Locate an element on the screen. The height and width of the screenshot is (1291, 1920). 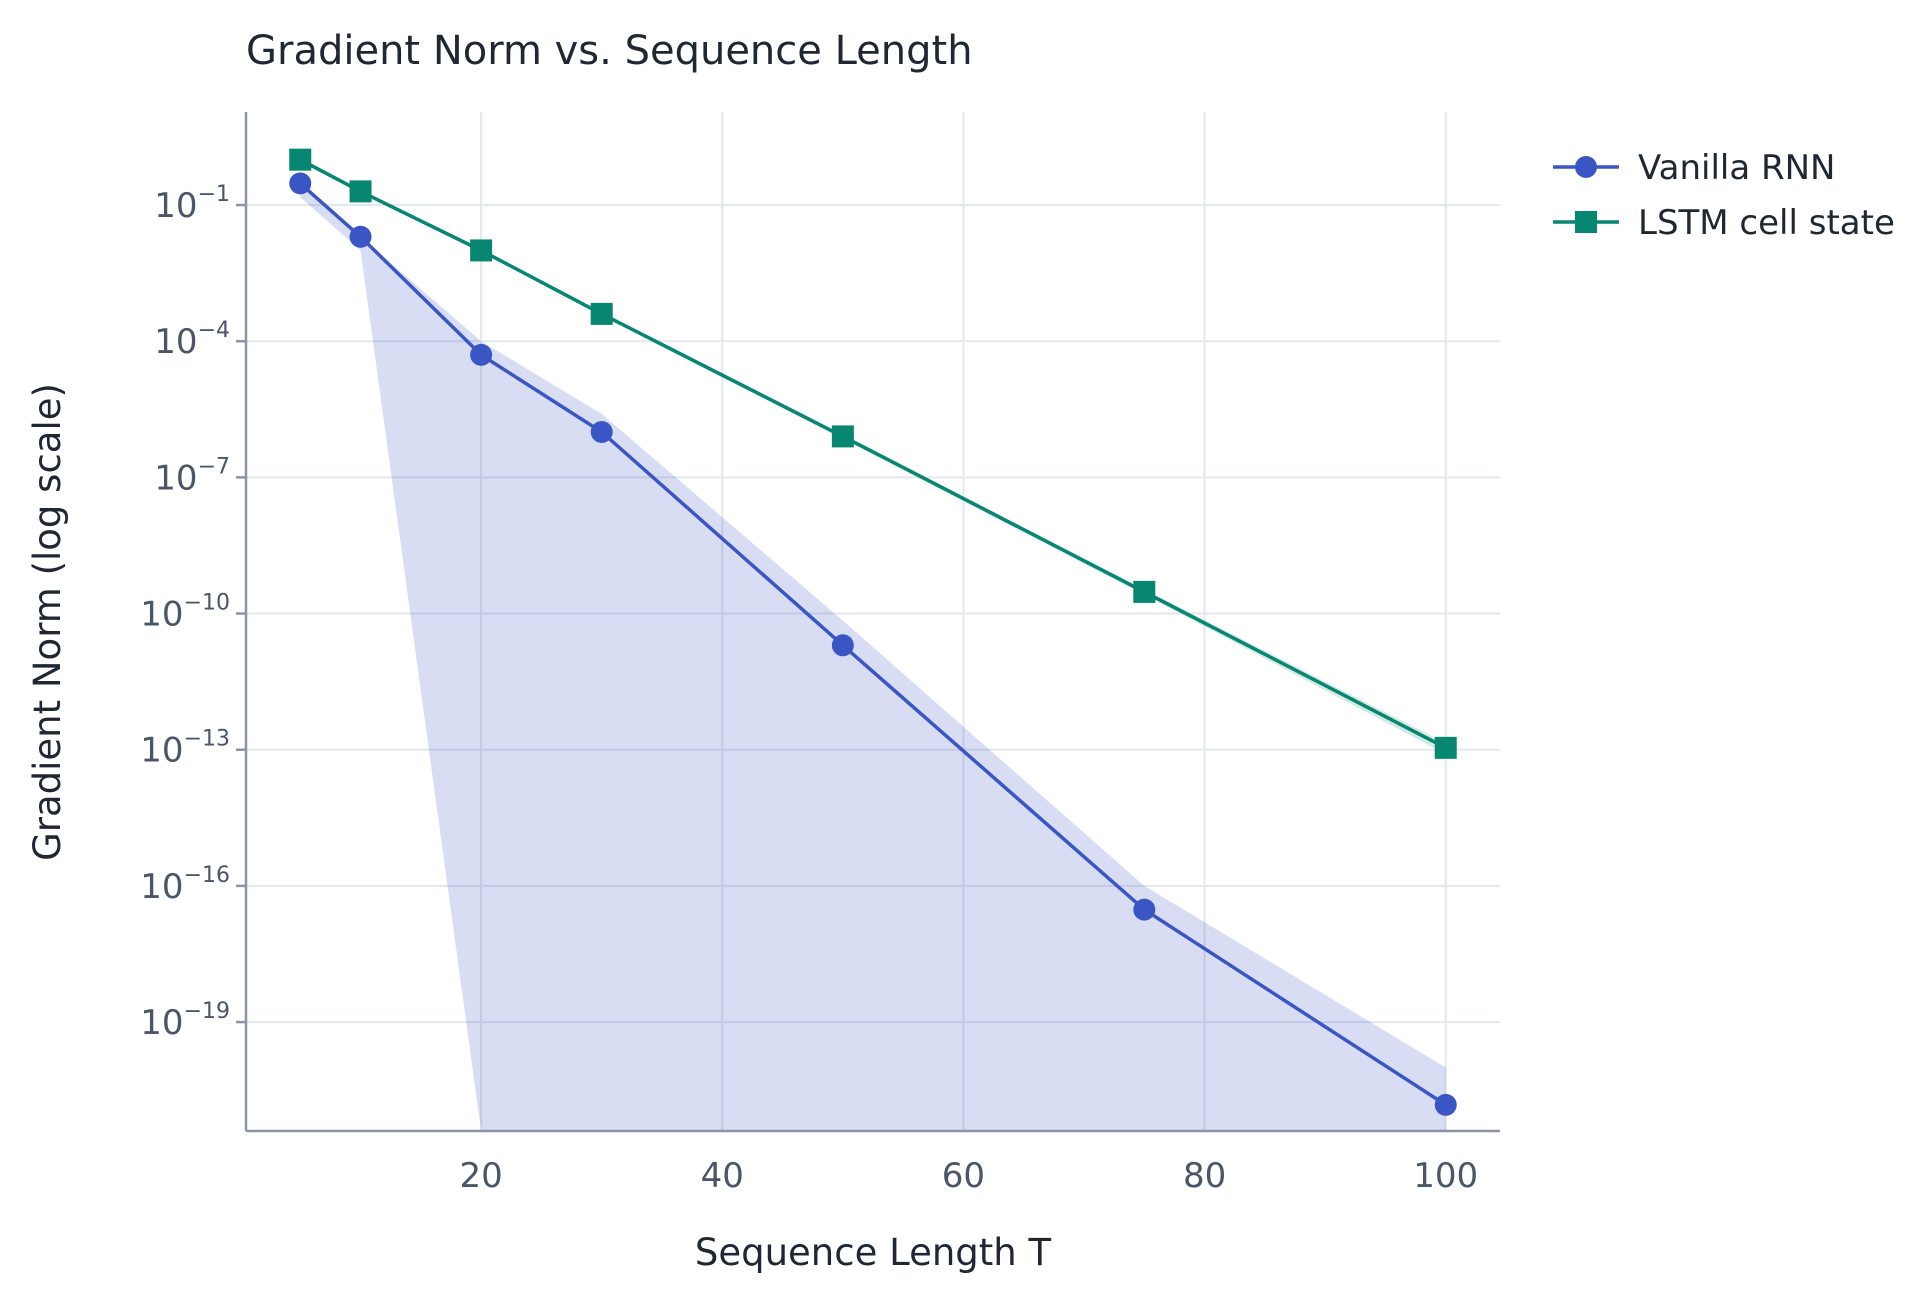
y-tick-label: 10⁻¹³ is located at coordinates (185, 749).